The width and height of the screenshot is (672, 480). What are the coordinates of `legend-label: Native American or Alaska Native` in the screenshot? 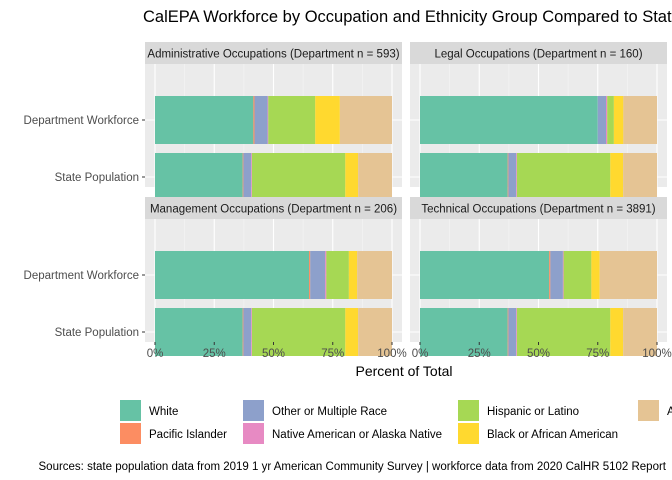 It's located at (357, 435).